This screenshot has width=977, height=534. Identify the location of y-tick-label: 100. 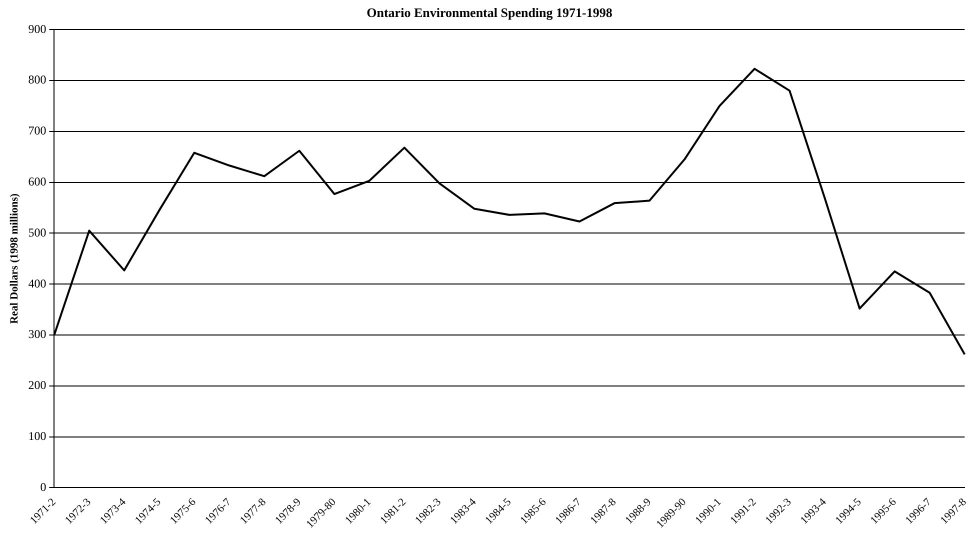
(37, 435).